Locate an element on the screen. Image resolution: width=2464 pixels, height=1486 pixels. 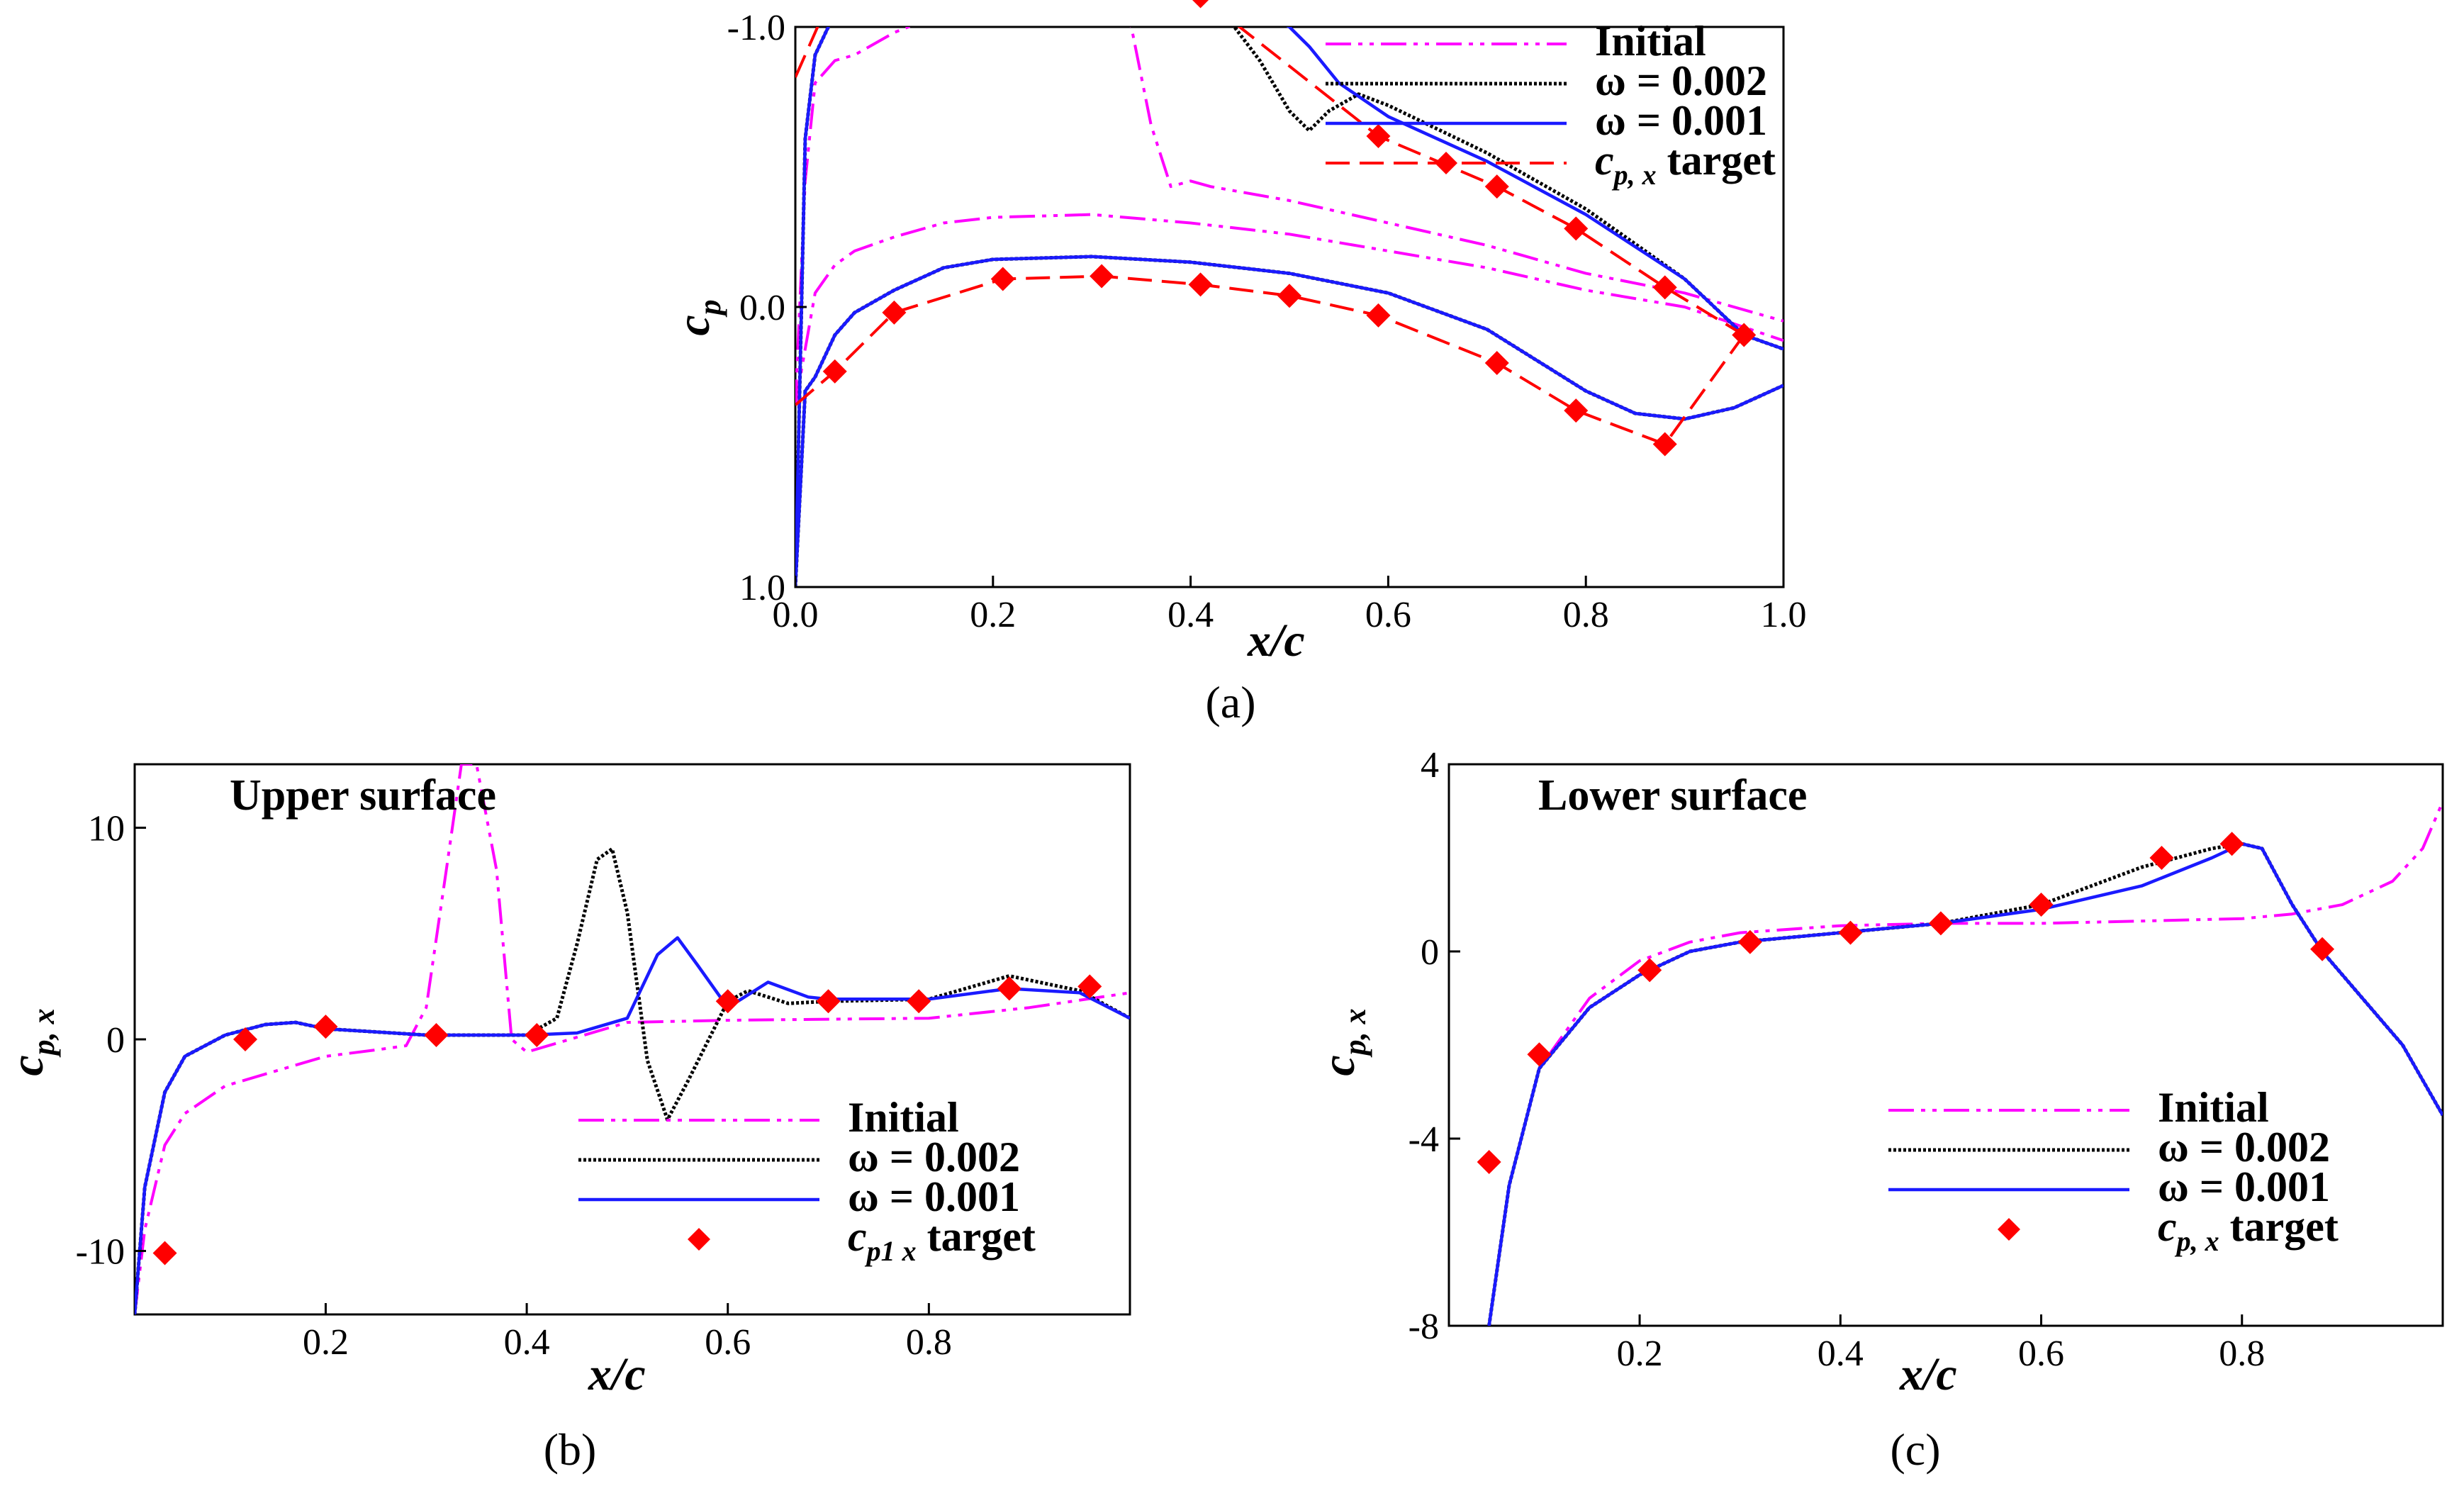
chart-a-markers is located at coordinates (1289, 229).